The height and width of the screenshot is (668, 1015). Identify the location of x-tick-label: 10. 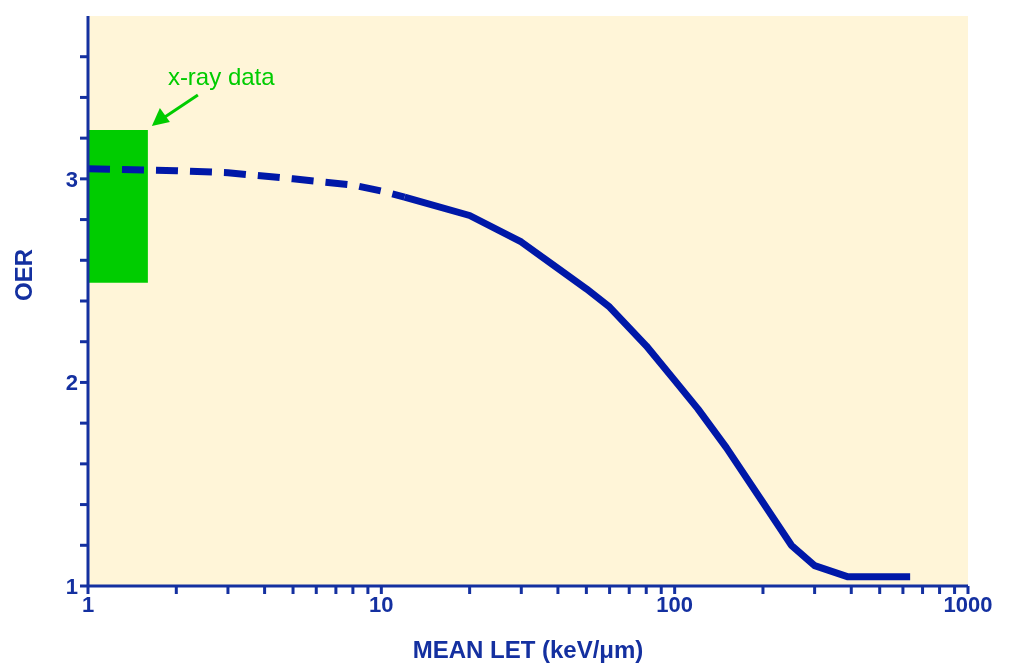
(381, 604).